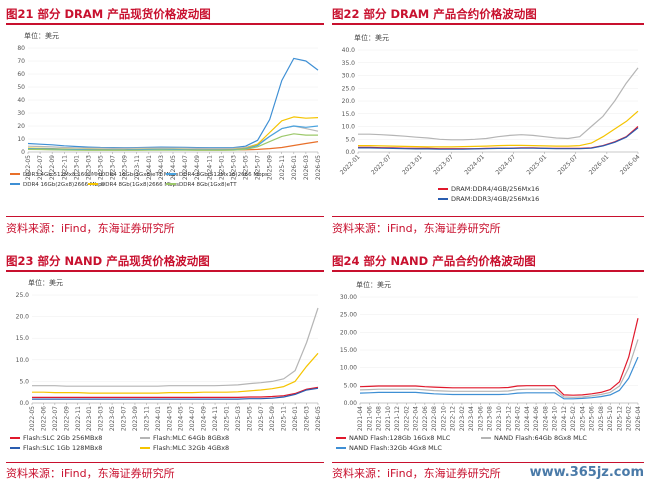 This screenshot has width=650, height=484. What do you see at coordinates (108, 14) in the screenshot?
I see `panel-title: 图21 部分 DRAM 产品现货价格波动图` at bounding box center [108, 14].